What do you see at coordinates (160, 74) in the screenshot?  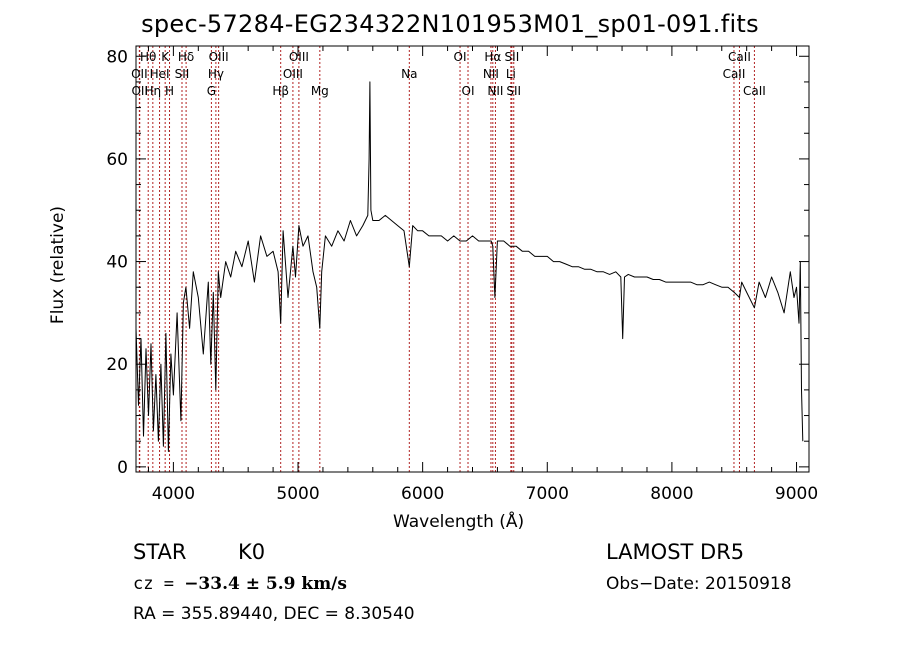 I see `line-label: HeI` at bounding box center [160, 74].